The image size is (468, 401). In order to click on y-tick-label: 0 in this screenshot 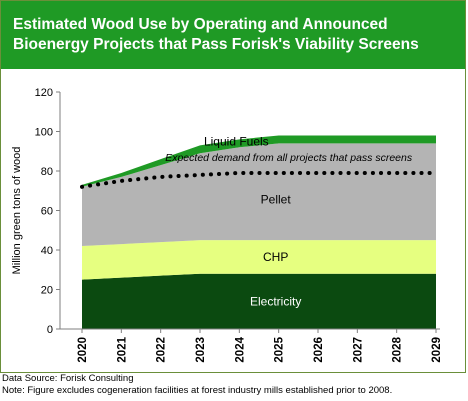, I will do `click(50, 330)`.